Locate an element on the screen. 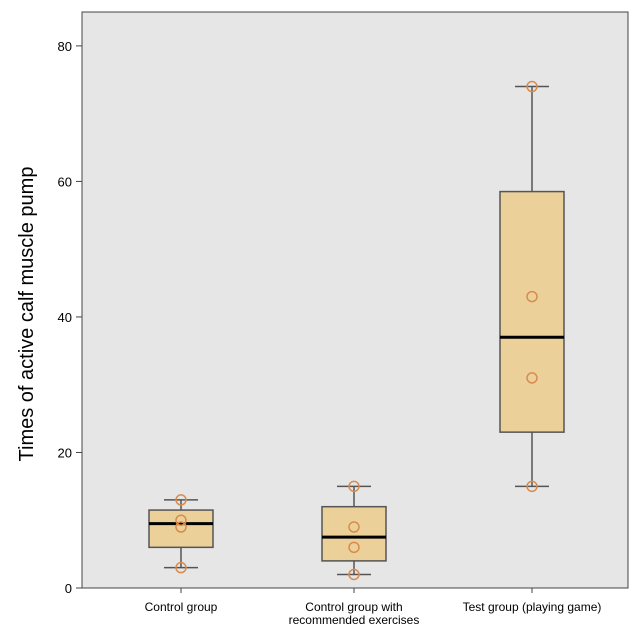 Image resolution: width=633 pixels, height=628 pixels. y-tick-label: 40 is located at coordinates (65, 317).